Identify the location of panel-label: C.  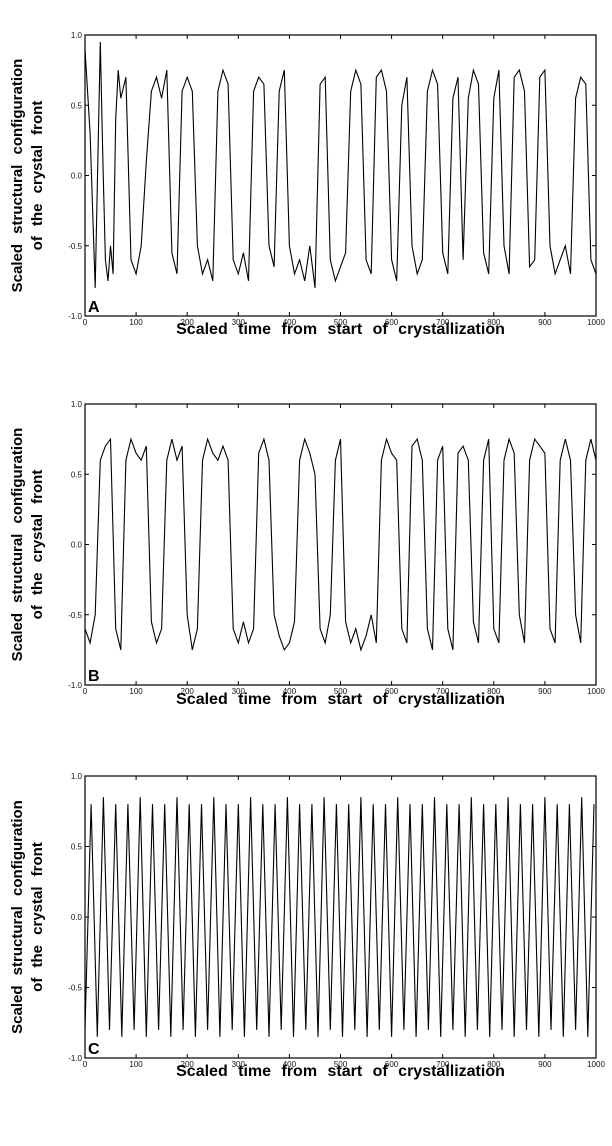
(94, 1049).